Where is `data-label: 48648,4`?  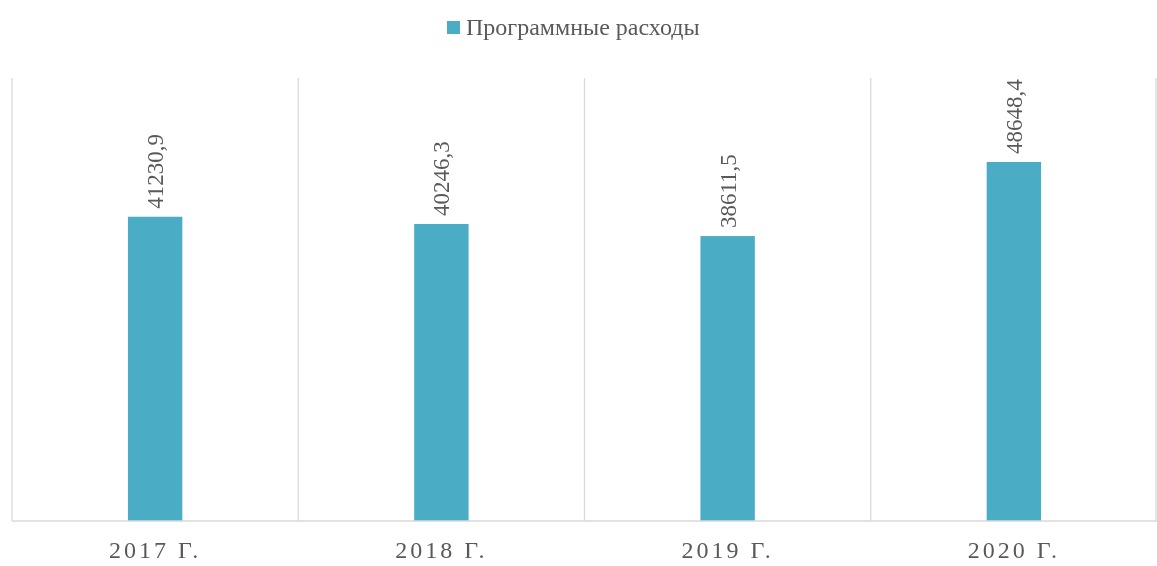
data-label: 48648,4 is located at coordinates (1014, 116).